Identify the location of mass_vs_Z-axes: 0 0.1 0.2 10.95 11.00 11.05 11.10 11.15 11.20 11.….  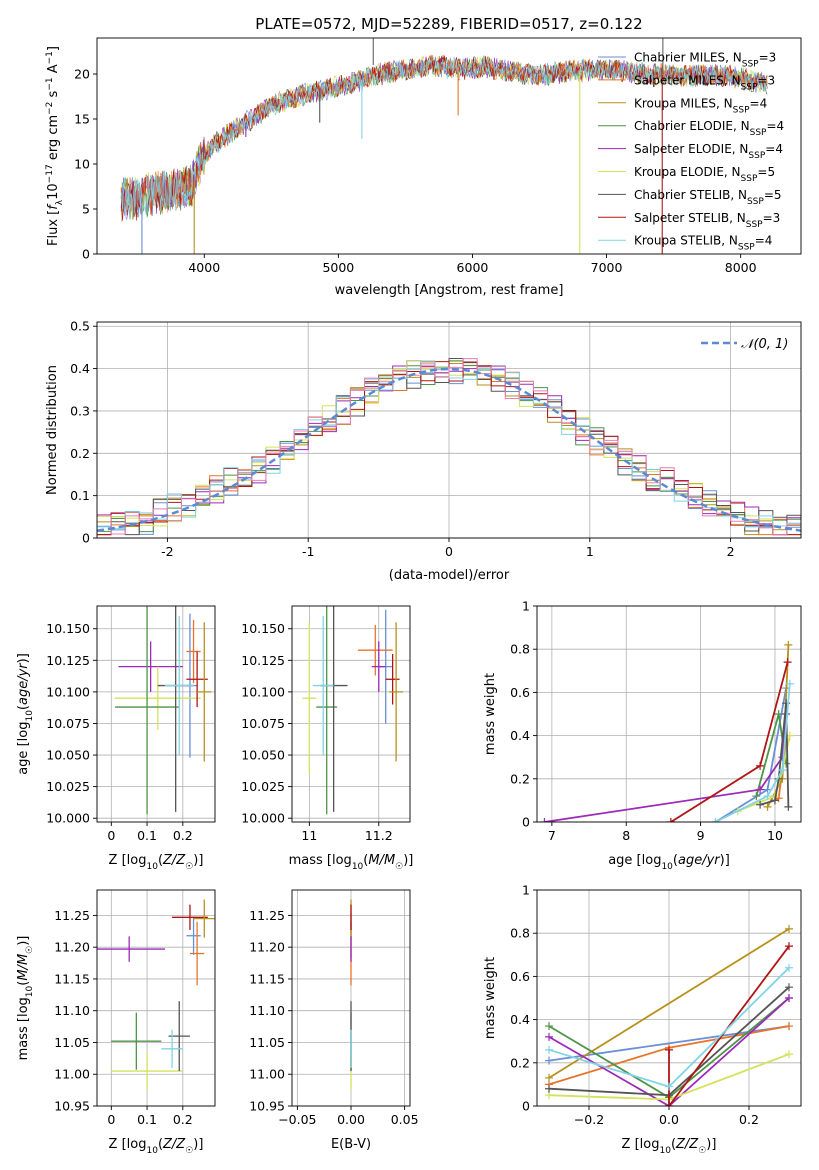
(116, 1022).